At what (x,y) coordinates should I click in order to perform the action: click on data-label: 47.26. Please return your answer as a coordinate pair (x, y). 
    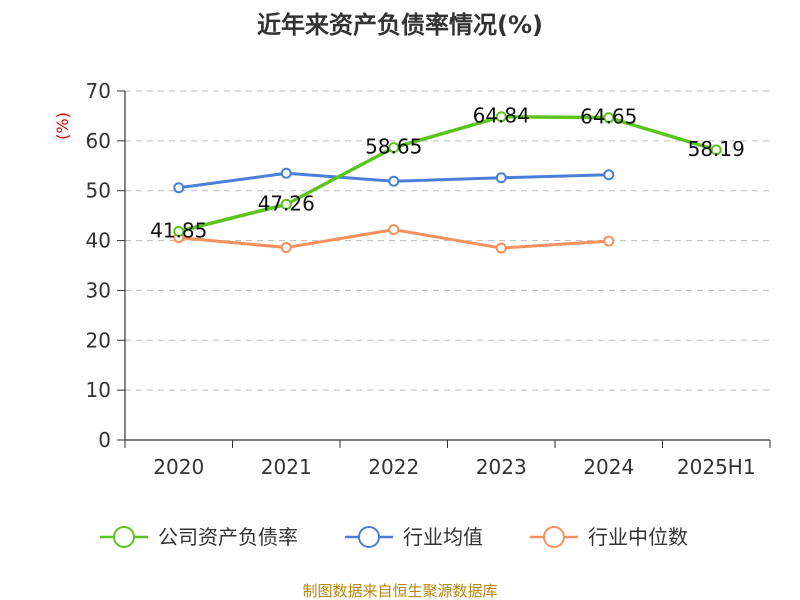
    Looking at the image, I should click on (286, 203).